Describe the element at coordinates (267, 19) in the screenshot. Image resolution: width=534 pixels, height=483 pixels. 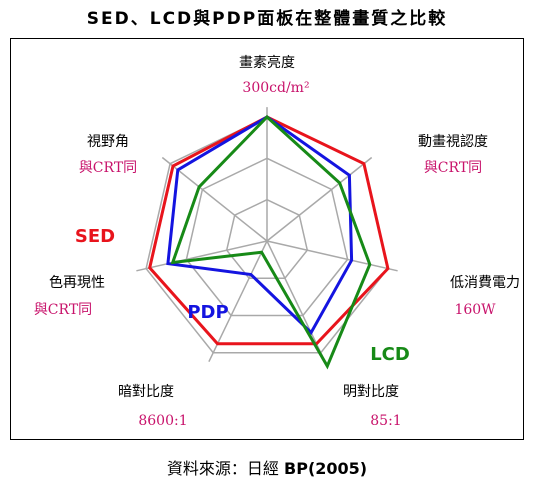
I see `chart-title: SED、LCD與PDP面板在整體畫質之比較` at that location.